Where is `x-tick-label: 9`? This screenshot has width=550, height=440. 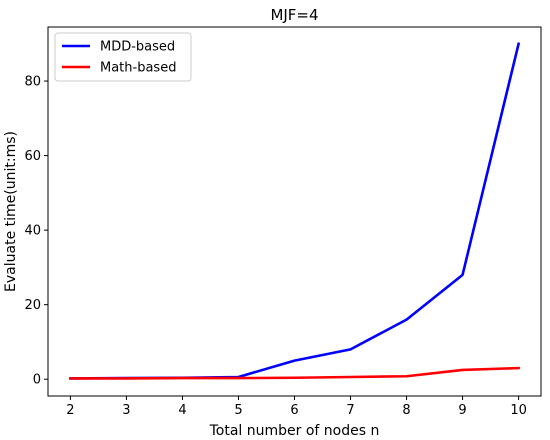 x-tick-label: 9 is located at coordinates (462, 410).